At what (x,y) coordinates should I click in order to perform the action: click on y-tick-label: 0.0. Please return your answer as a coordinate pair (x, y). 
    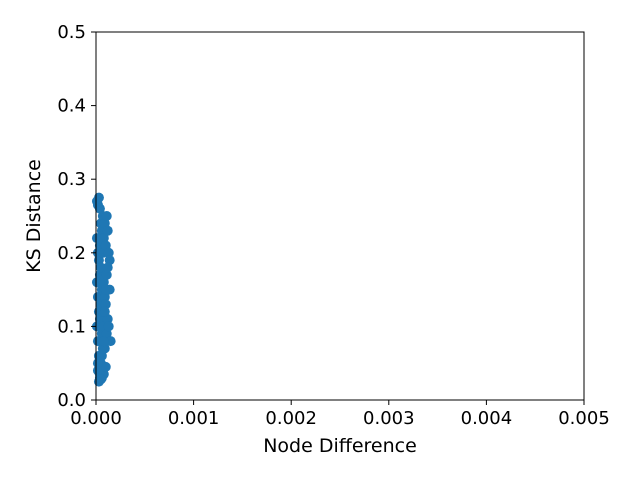
    Looking at the image, I should click on (71, 400).